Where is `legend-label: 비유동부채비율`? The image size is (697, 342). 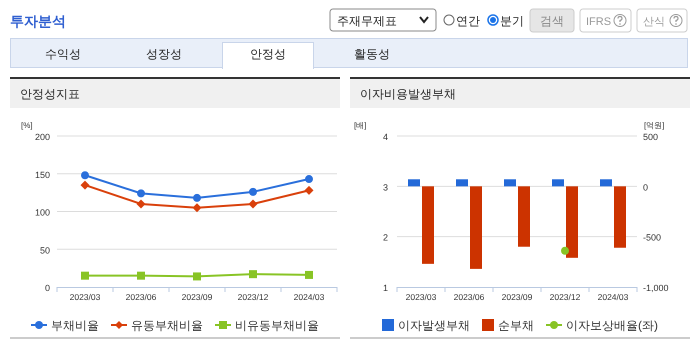
legend-label: 비유동부채비율 is located at coordinates (277, 325).